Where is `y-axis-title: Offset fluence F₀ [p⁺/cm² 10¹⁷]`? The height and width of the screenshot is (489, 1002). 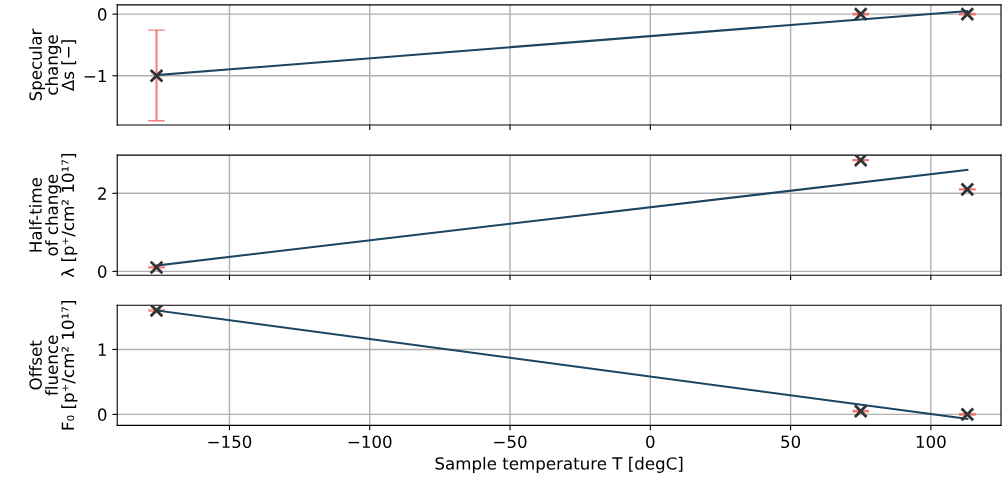
y-axis-title: Offset fluence F₀ [p⁺/cm² 10¹⁷] is located at coordinates (53, 365).